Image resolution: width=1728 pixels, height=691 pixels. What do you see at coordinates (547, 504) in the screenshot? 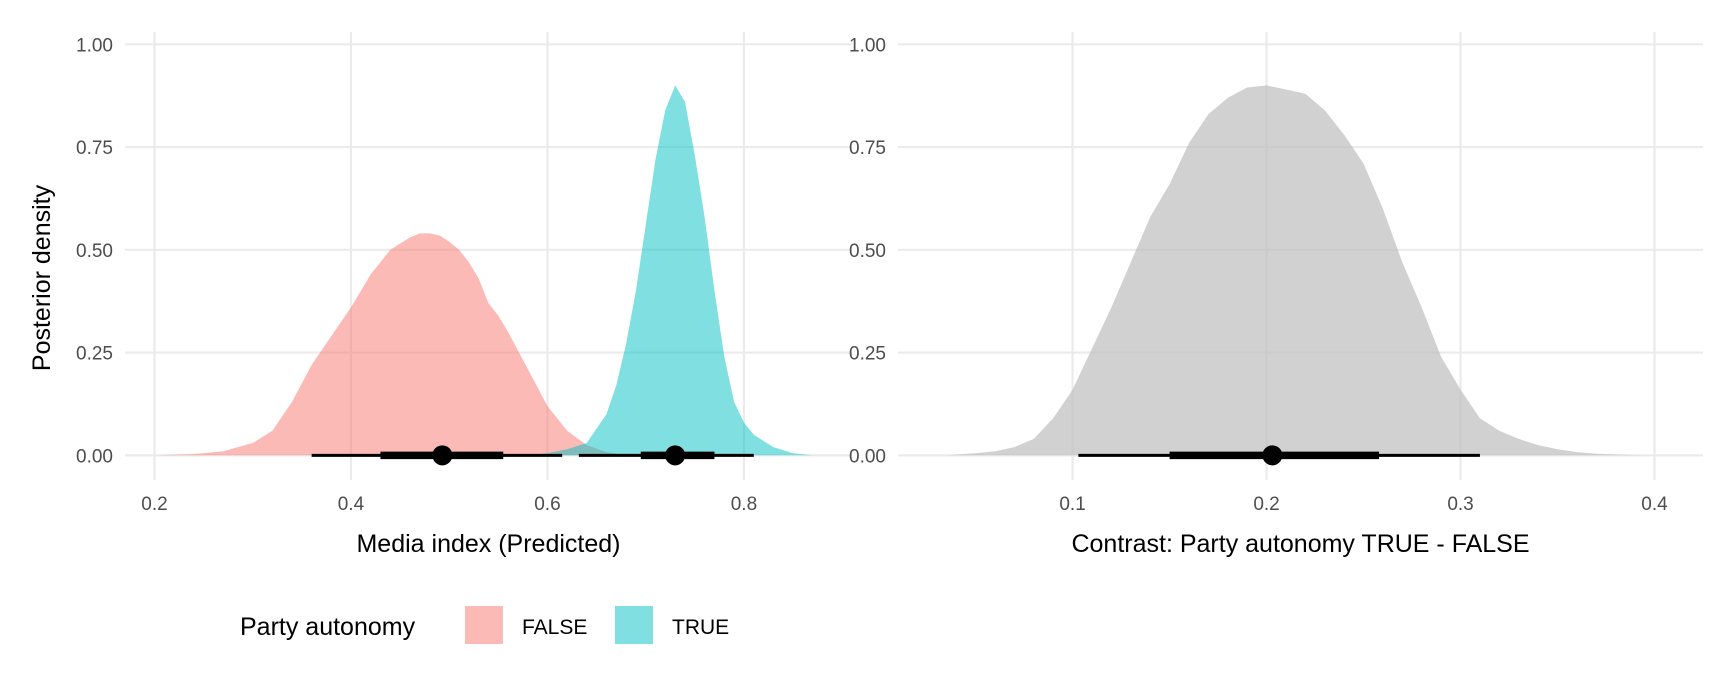
I see `left-x-tick-label: 0.6` at bounding box center [547, 504].